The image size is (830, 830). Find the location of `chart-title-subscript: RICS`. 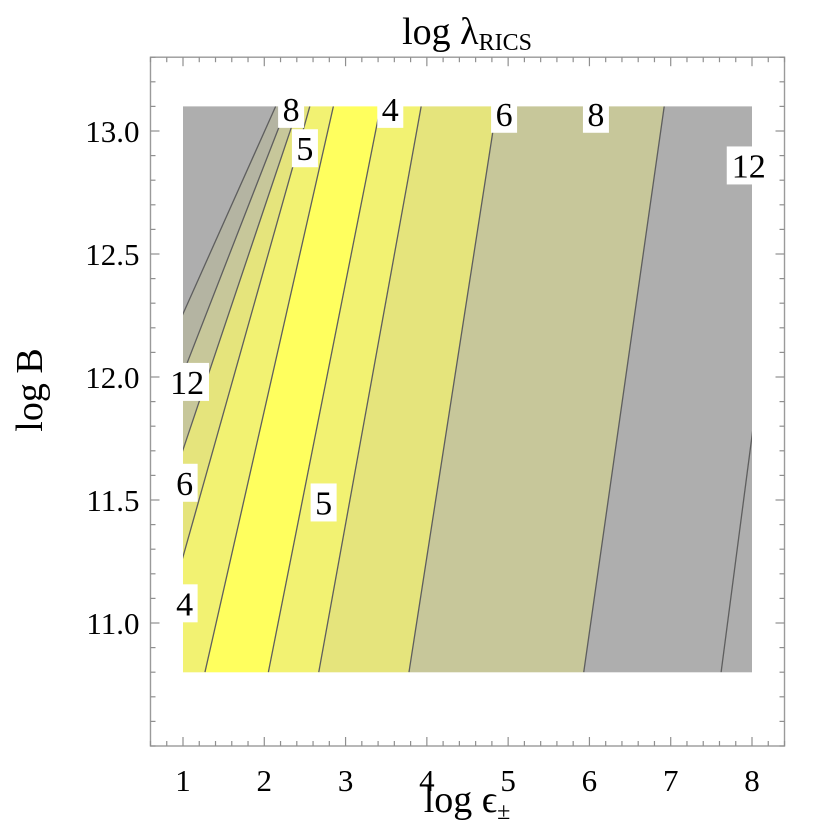

chart-title-subscript: RICS is located at coordinates (505, 43).